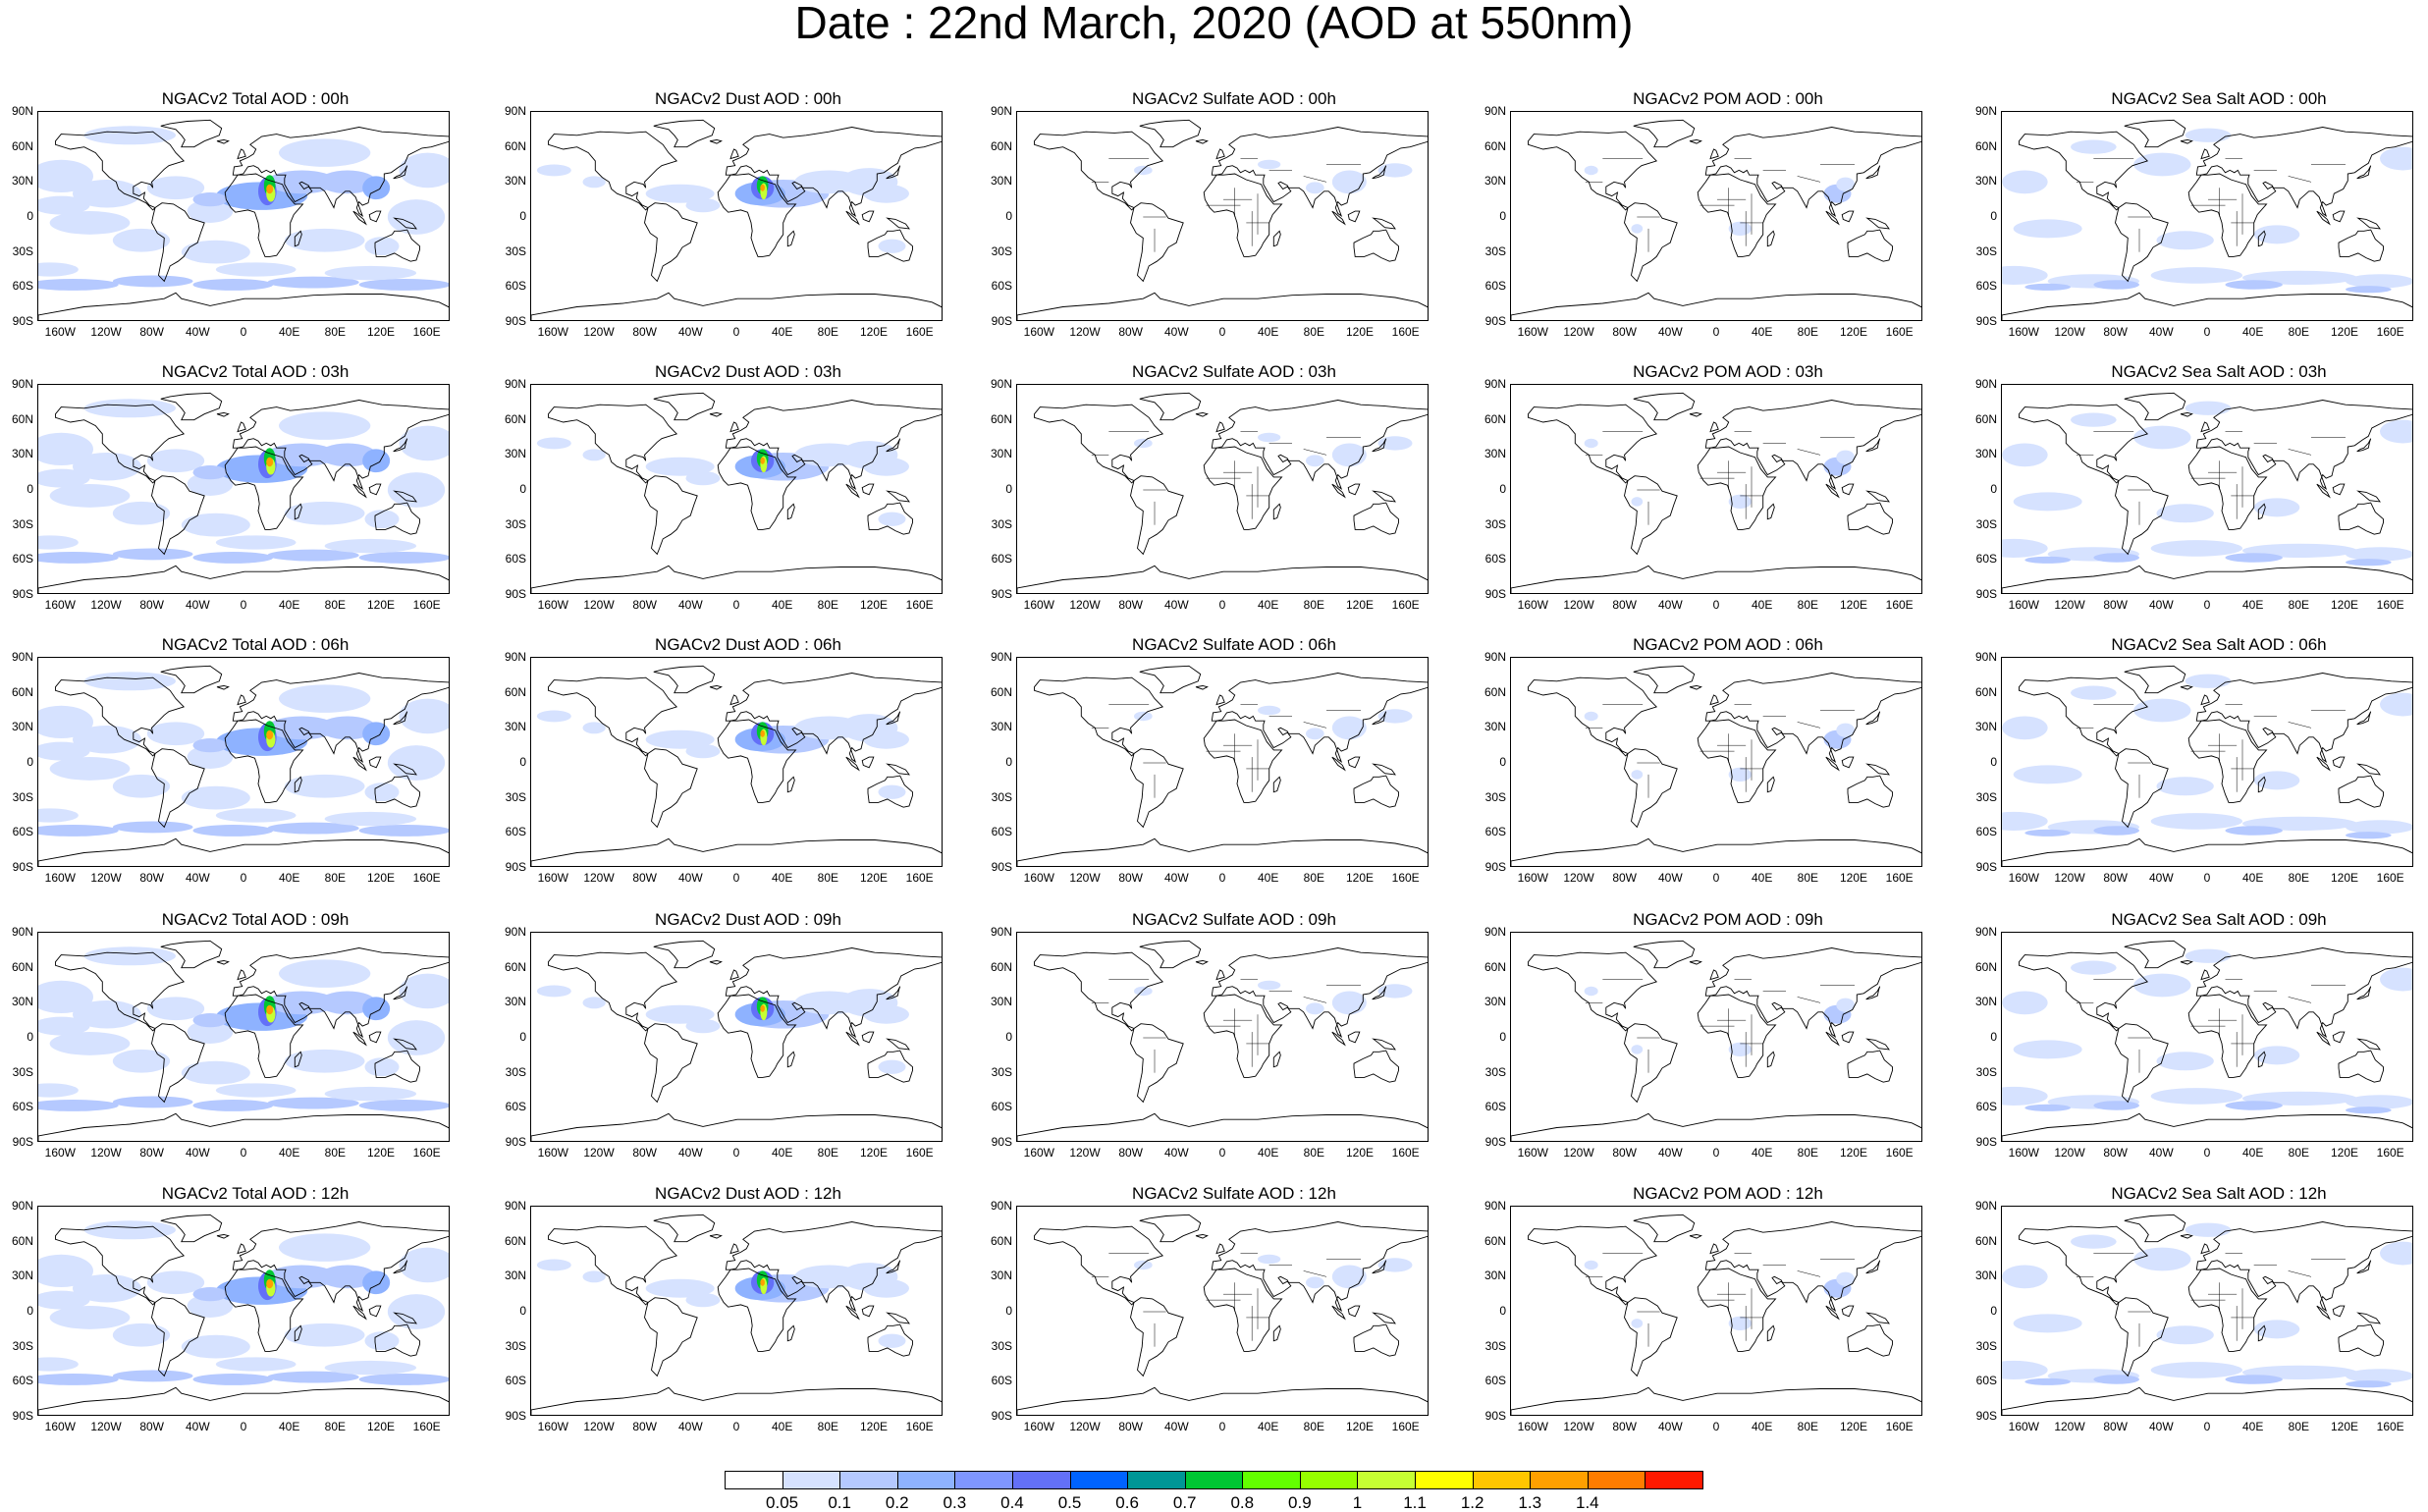  Describe the element at coordinates (255, 98) in the screenshot. I see `panel-title: NGACv2 Total AOD : 00h` at that location.